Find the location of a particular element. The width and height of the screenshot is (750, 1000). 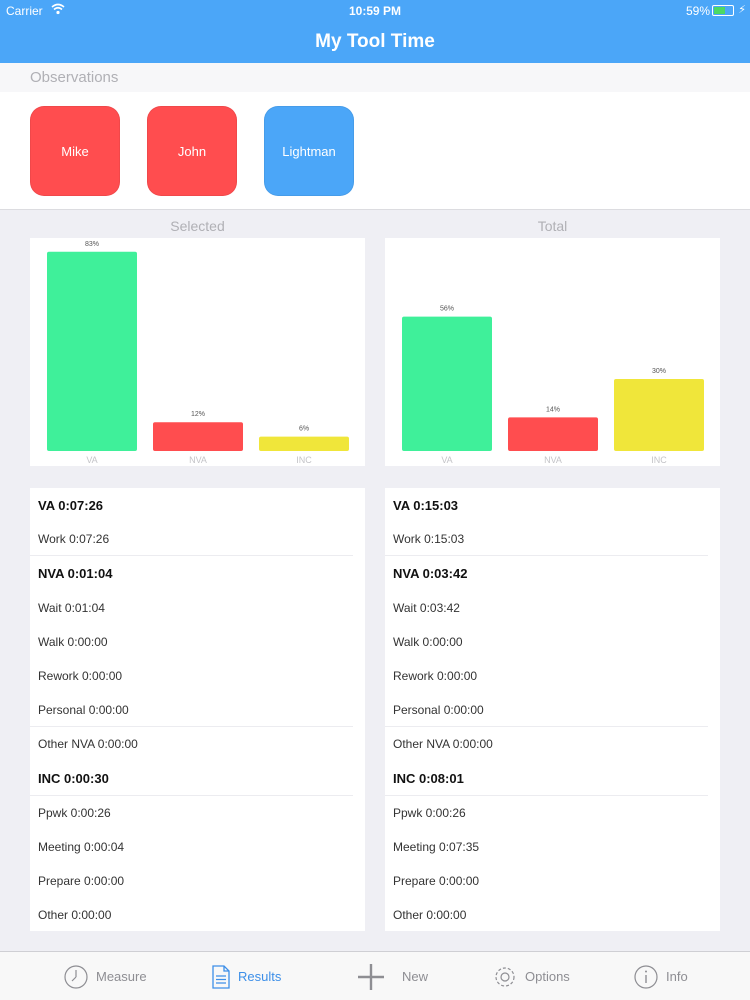

data-label: 83% is located at coordinates (92, 244).